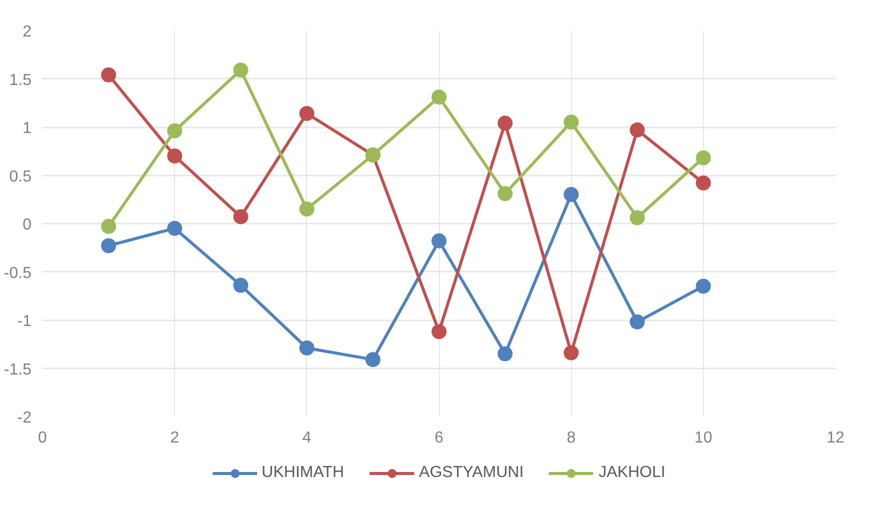 Image resolution: width=885 pixels, height=515 pixels. What do you see at coordinates (571, 438) in the screenshot?
I see `x-tick-label: 8` at bounding box center [571, 438].